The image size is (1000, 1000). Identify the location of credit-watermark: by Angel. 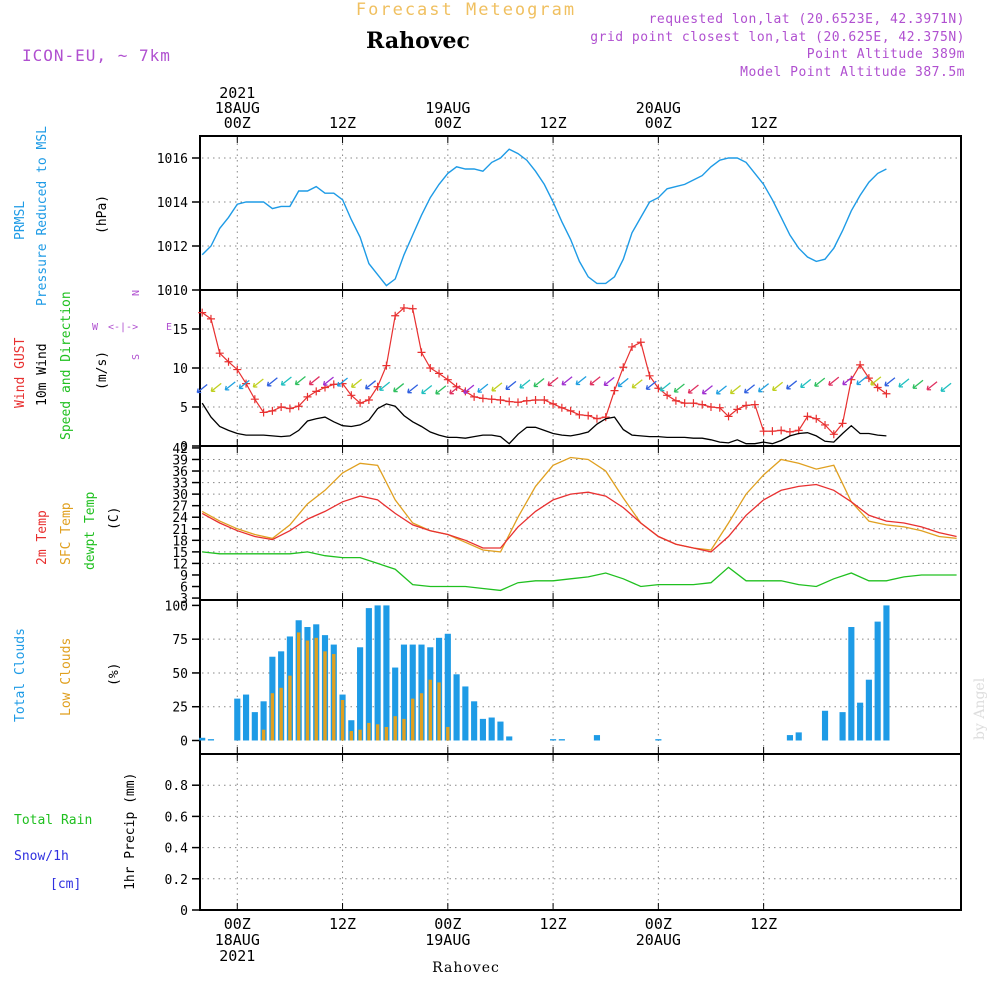
(980, 708).